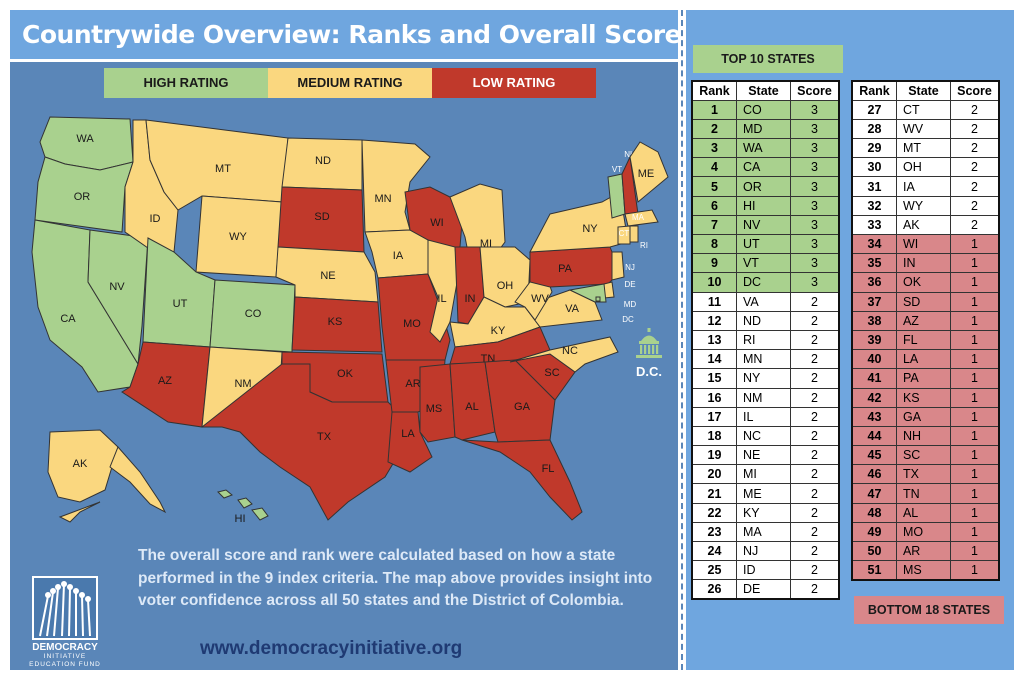 The width and height of the screenshot is (1024, 680). Describe the element at coordinates (575, 267) in the screenshot. I see `state-pa: PA` at that location.